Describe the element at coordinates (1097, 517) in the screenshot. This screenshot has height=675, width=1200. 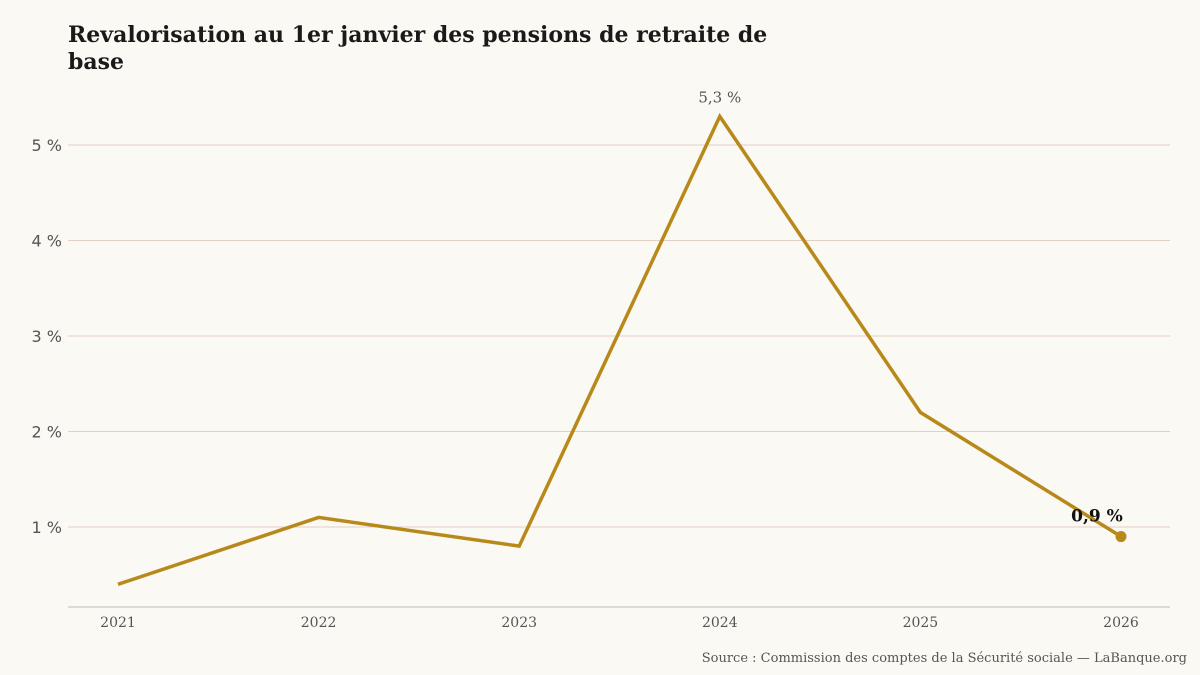
I see `last-value-label: 0,9 %` at that location.